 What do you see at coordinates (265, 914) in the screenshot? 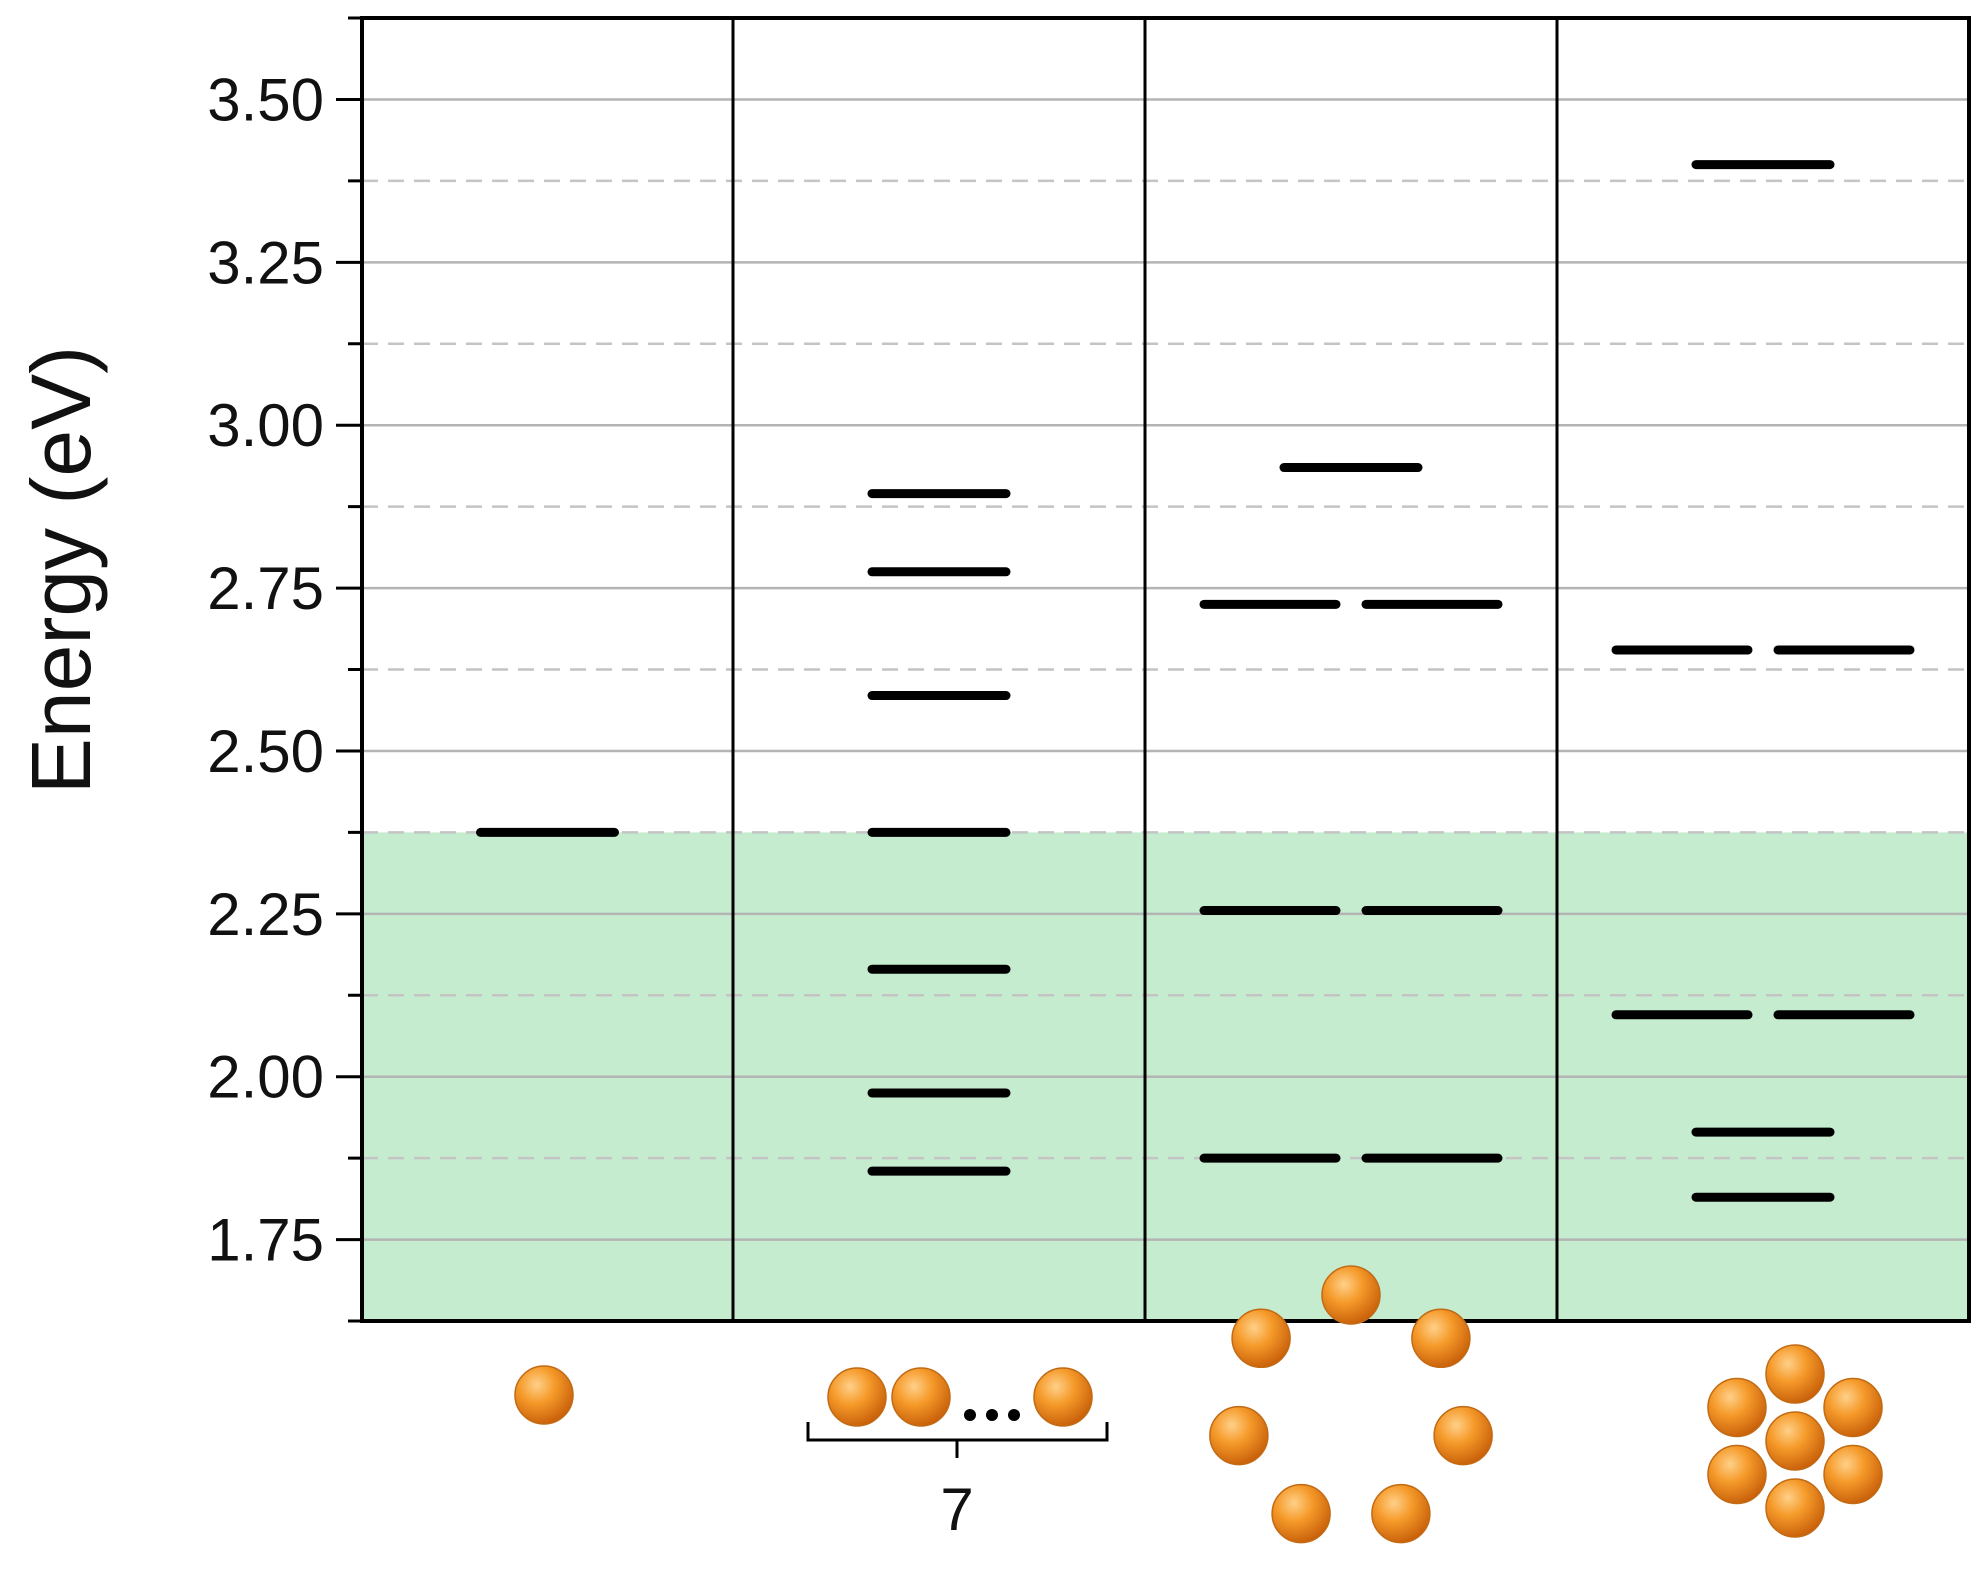
I see `y-tick-label: 2.25` at bounding box center [265, 914].